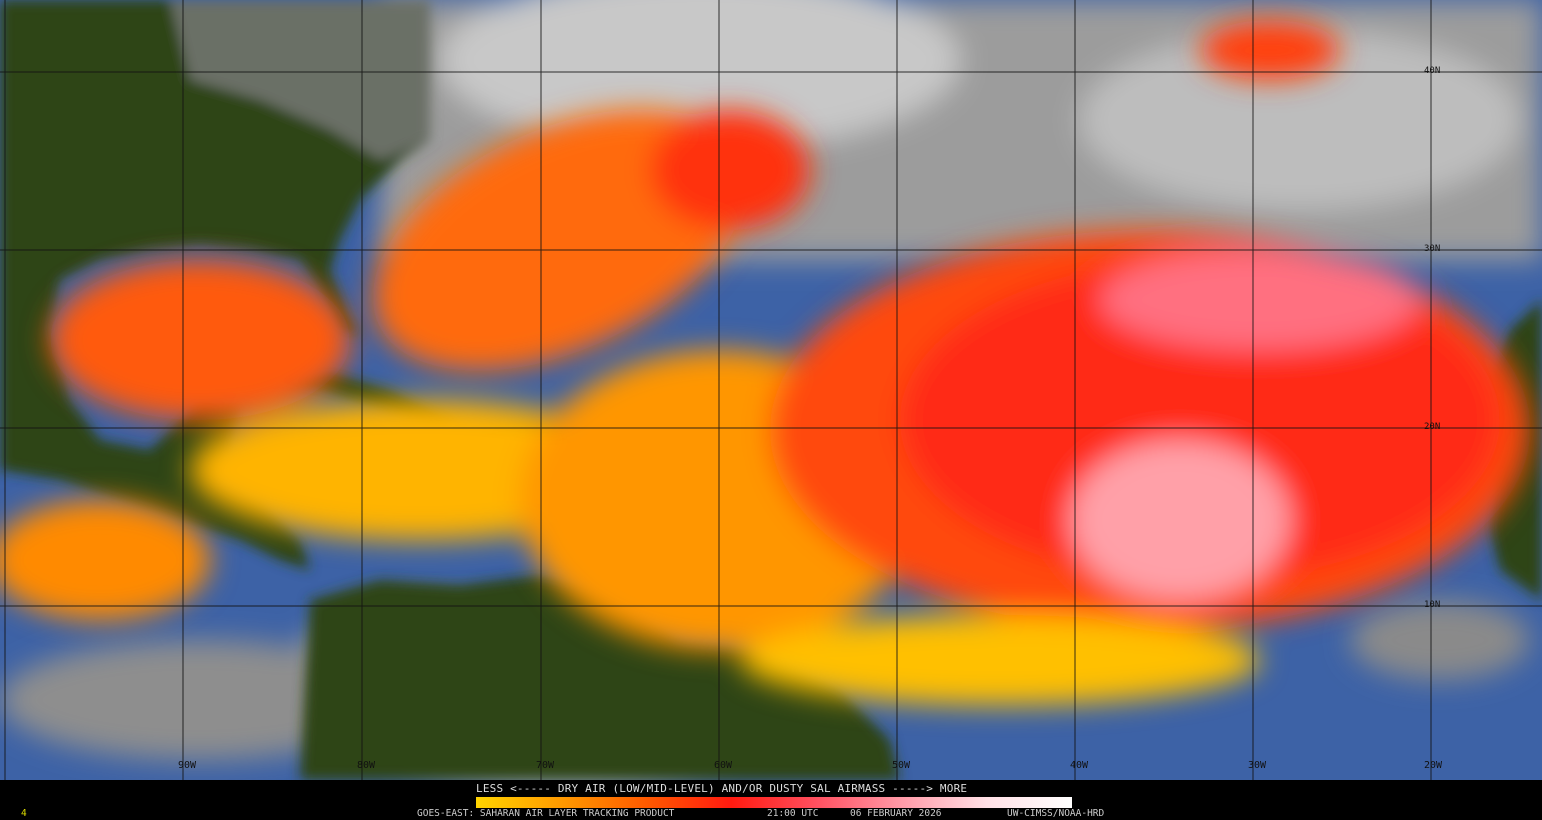 Image resolution: width=1542 pixels, height=820 pixels. Describe the element at coordinates (1432, 249) in the screenshot. I see `lat-label: 30N` at that location.